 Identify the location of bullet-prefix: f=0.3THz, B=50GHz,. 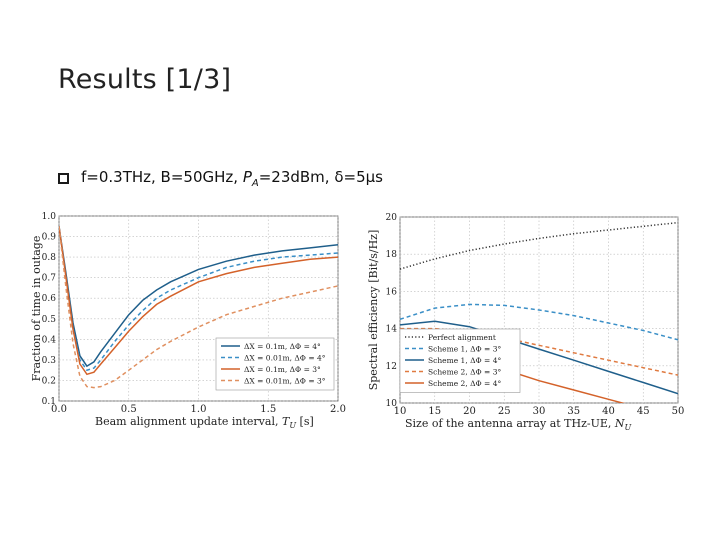
(162, 177).